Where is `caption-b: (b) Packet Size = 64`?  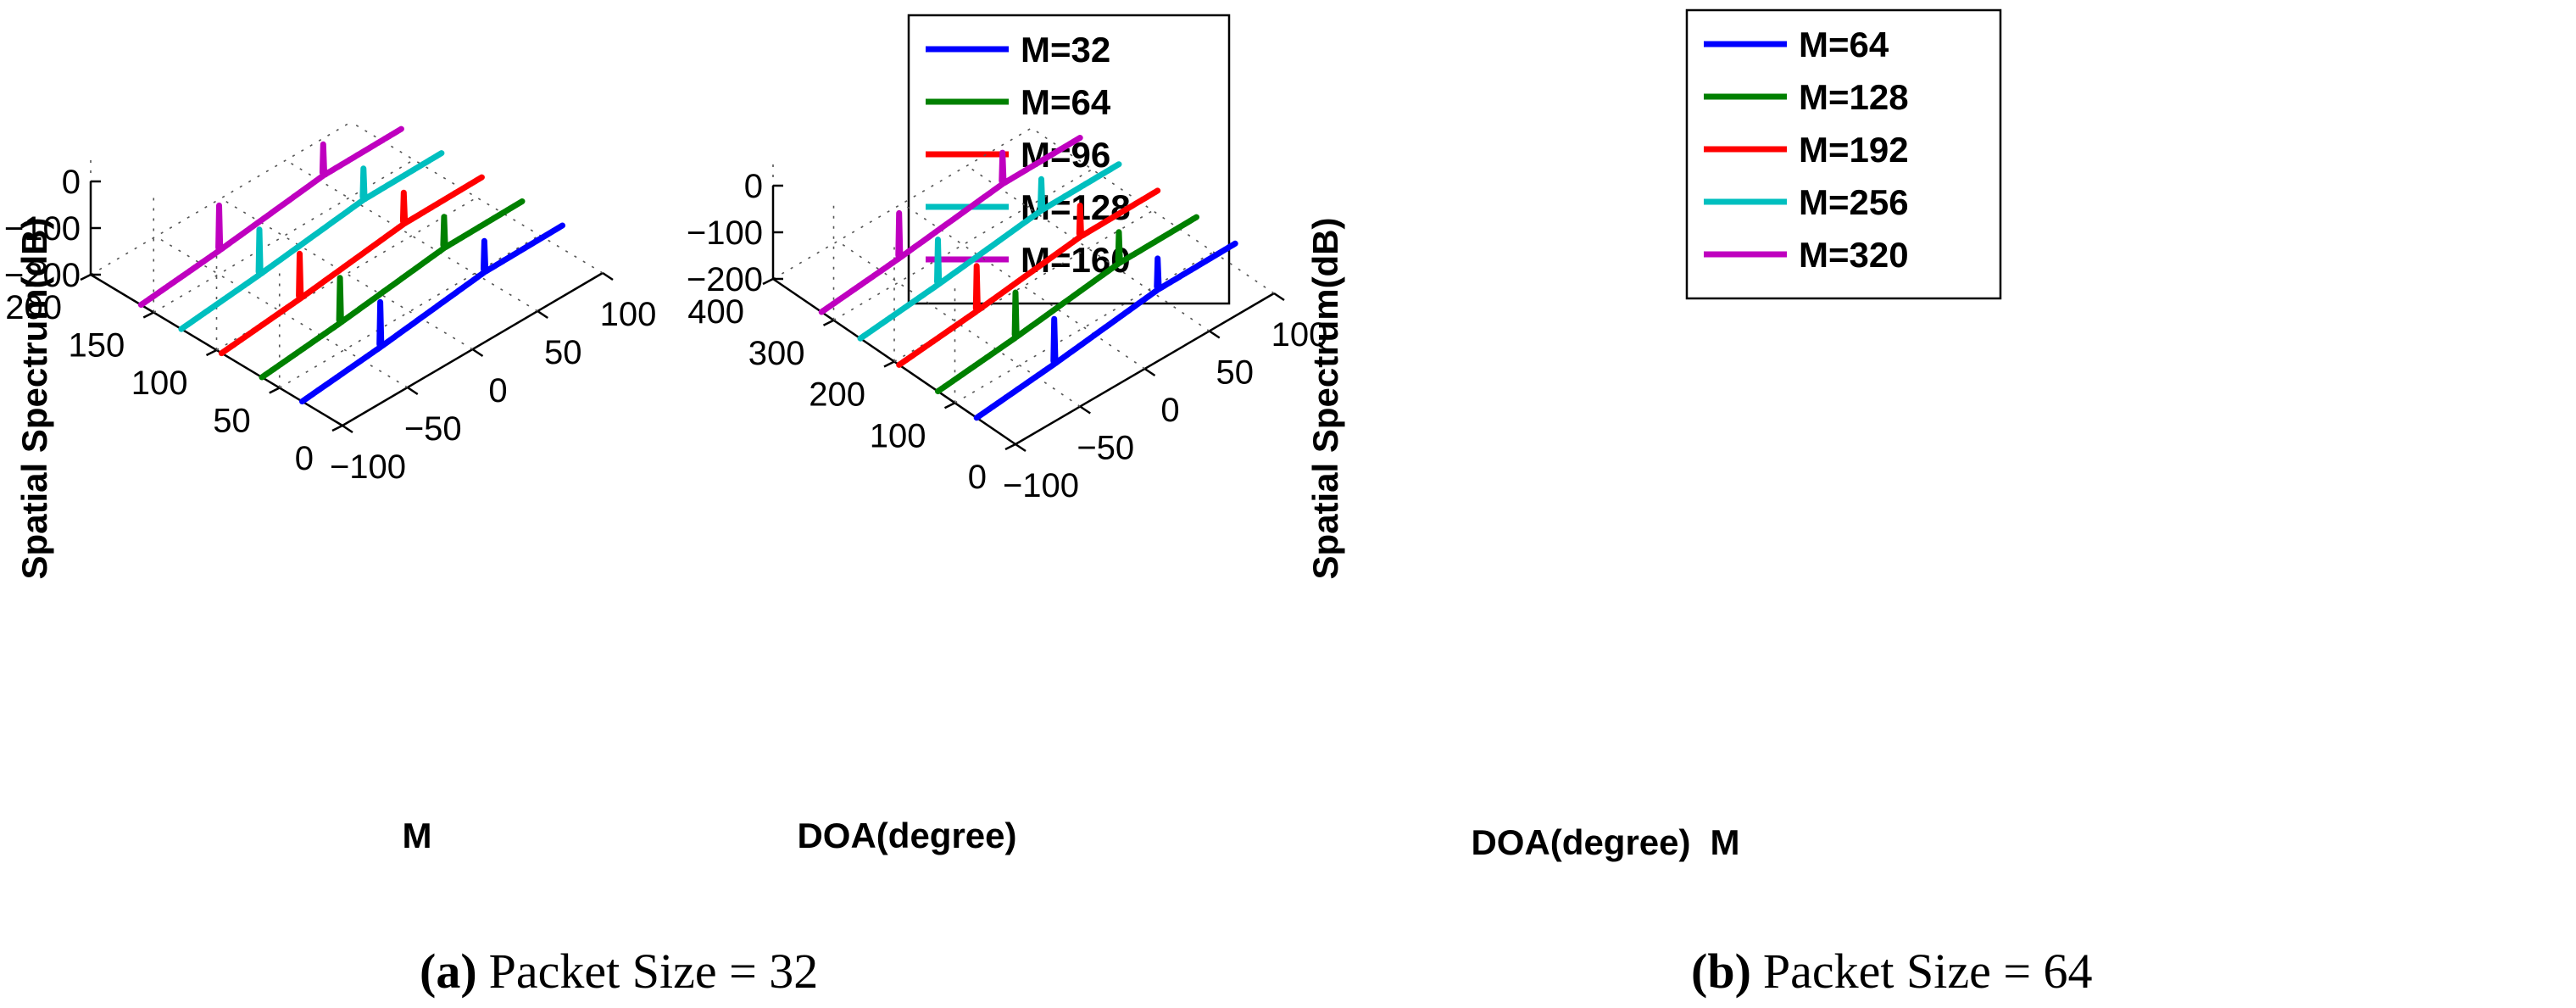
caption-b: (b) Packet Size = 64 is located at coordinates (1892, 971).